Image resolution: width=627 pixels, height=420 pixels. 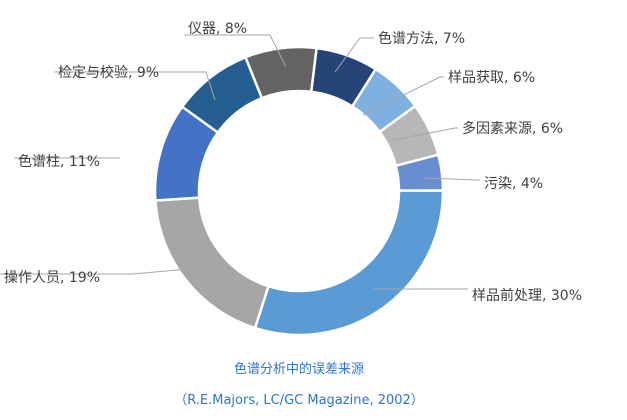 I want to click on data-label: 操作人员, 19%, so click(x=52, y=278).